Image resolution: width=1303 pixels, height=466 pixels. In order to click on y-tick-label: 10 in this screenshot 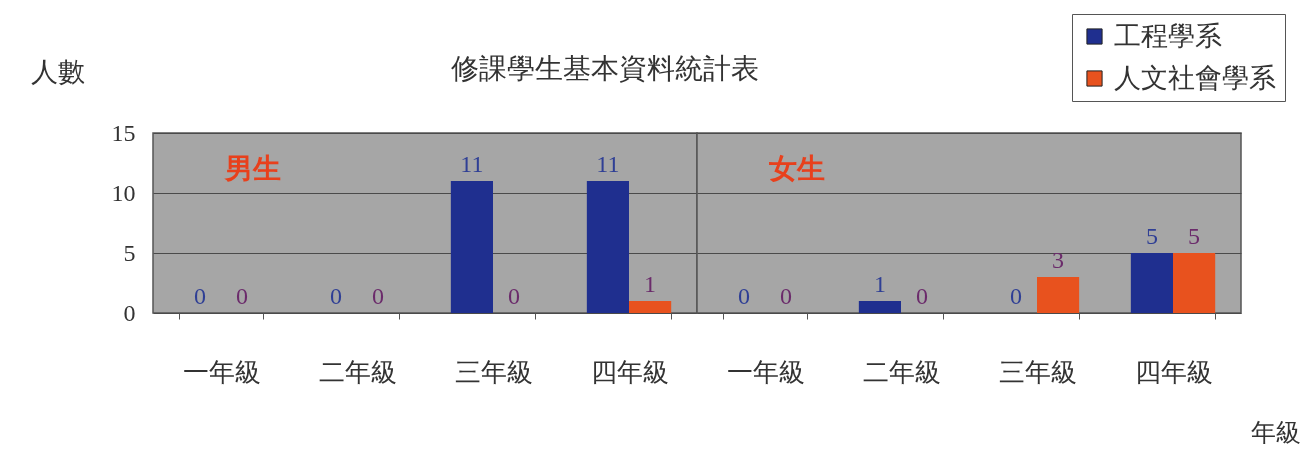, I will do `click(123, 192)`.